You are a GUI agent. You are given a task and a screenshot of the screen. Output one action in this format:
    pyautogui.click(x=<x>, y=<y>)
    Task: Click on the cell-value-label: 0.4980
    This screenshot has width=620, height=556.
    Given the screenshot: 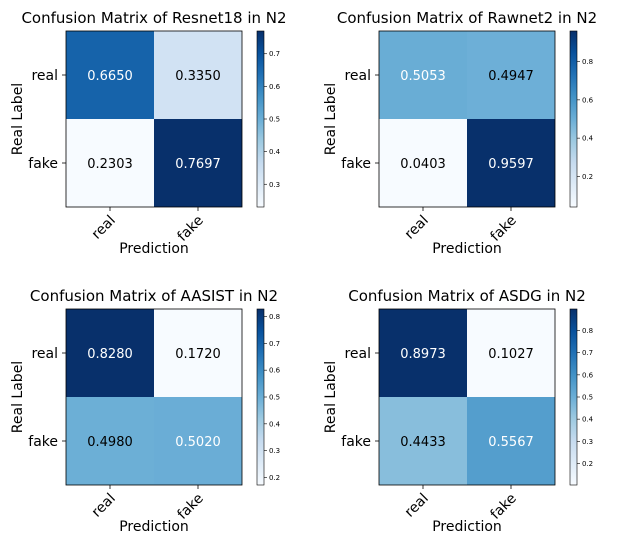 What is the action you would take?
    pyautogui.click(x=110, y=442)
    